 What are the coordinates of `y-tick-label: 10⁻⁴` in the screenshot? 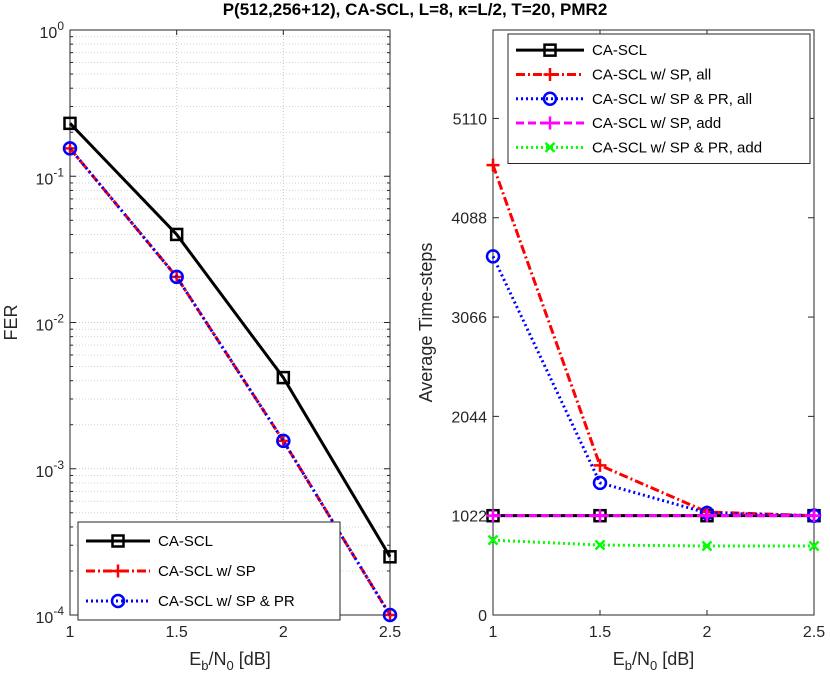 It's located at (50, 615).